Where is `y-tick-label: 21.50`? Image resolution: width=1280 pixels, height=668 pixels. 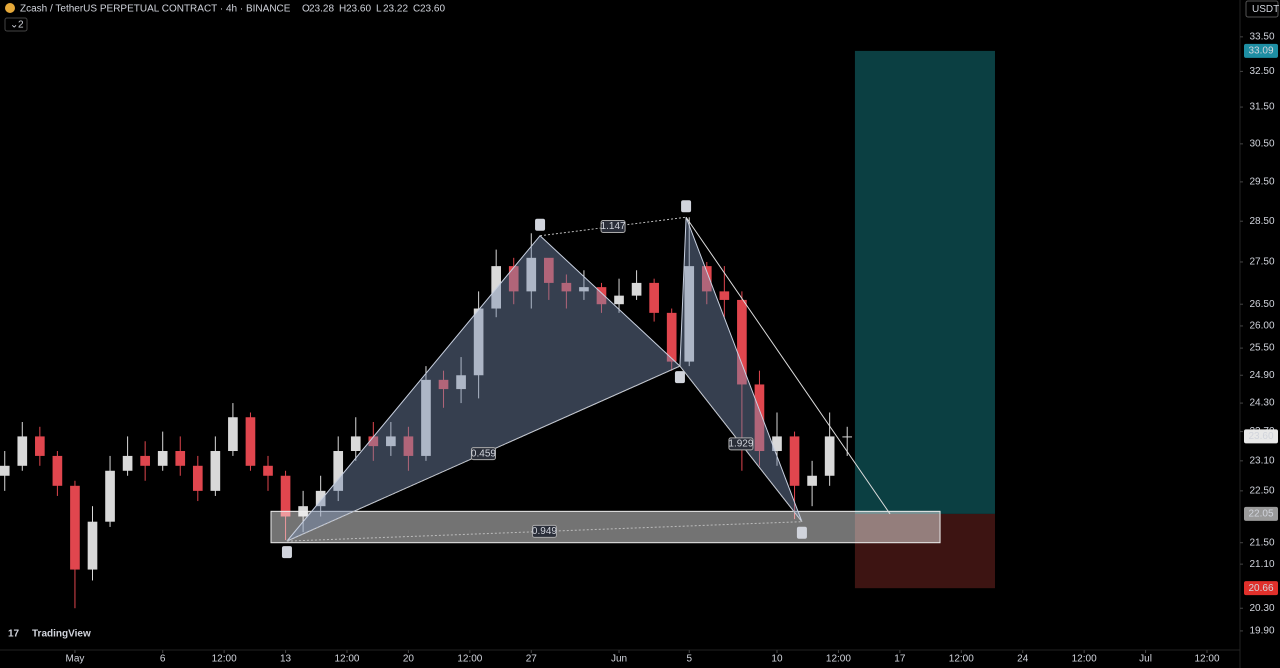 y-tick-label: 21.50 is located at coordinates (1261, 542).